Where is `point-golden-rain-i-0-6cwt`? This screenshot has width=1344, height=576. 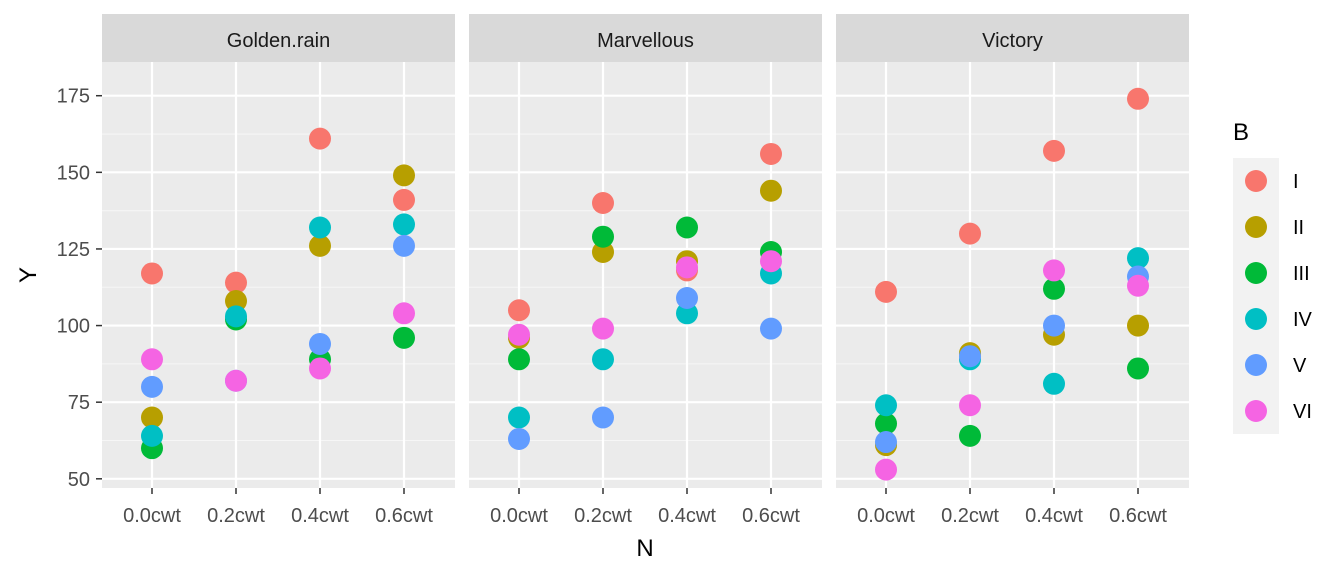
point-golden-rain-i-0-6cwt is located at coordinates (404, 199).